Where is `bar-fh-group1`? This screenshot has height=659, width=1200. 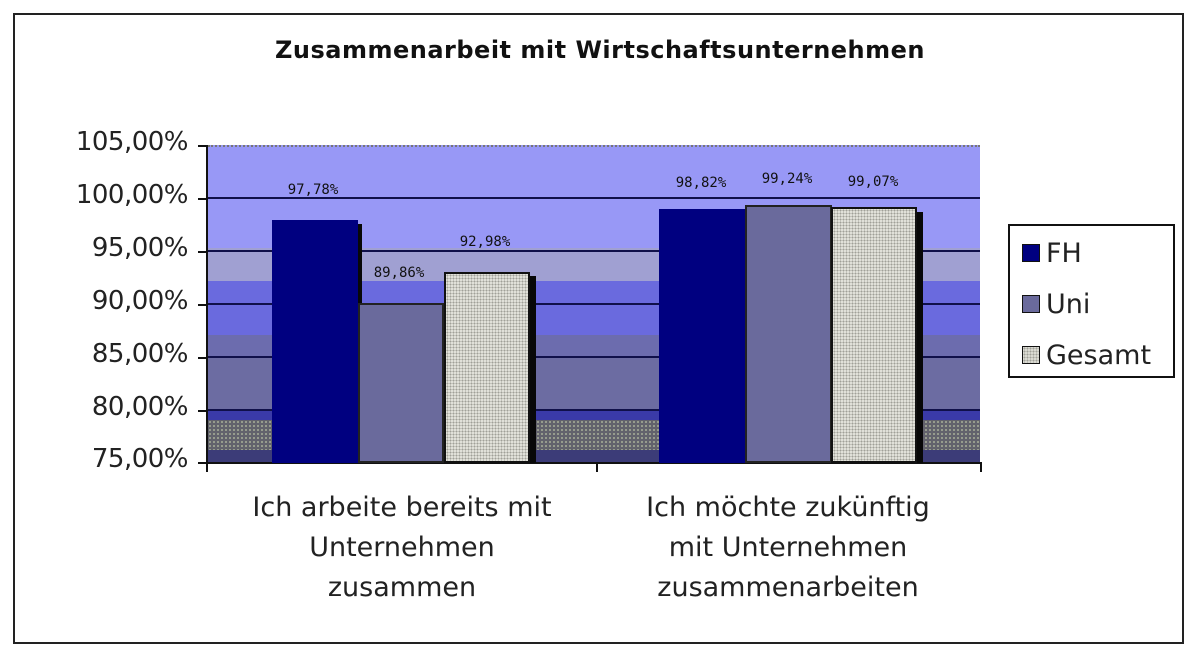 bar-fh-group1 is located at coordinates (315, 341).